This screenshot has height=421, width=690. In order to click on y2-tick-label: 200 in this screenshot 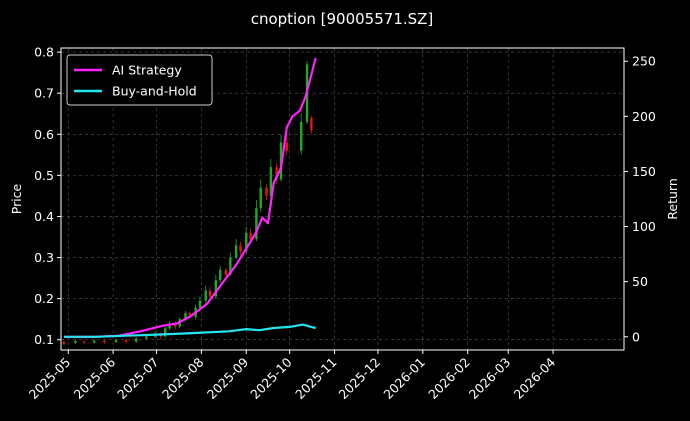, I will do `click(644, 116)`.